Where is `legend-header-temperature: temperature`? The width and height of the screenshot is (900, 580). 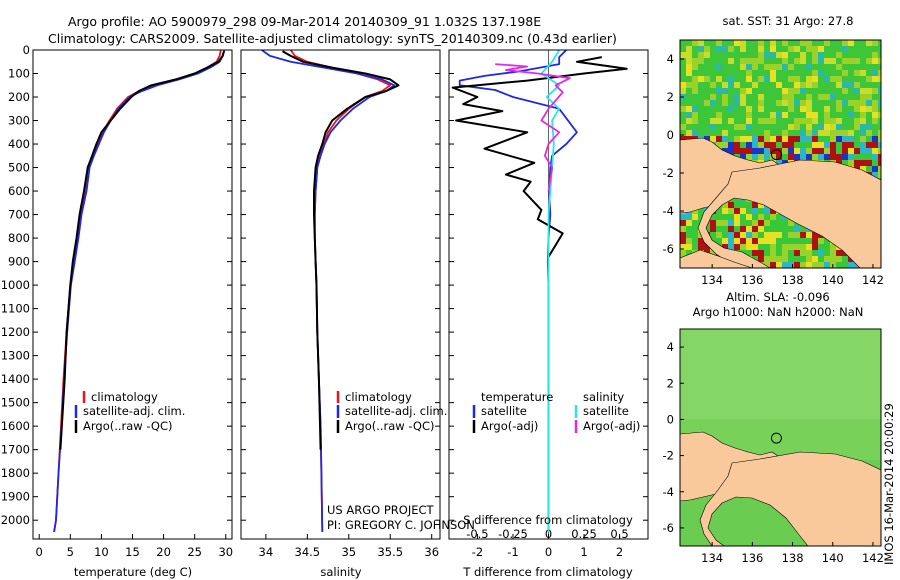
legend-header-temperature: temperature is located at coordinates (517, 397).